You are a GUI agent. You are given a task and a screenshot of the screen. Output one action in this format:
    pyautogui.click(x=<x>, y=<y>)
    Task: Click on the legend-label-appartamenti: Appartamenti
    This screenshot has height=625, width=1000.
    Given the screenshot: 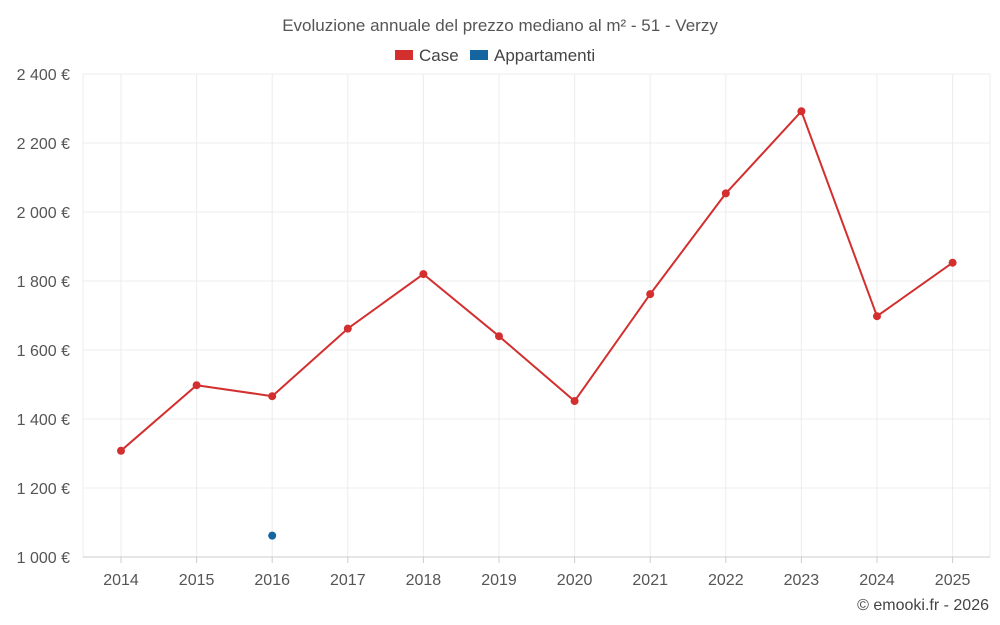 What is the action you would take?
    pyautogui.click(x=544, y=55)
    